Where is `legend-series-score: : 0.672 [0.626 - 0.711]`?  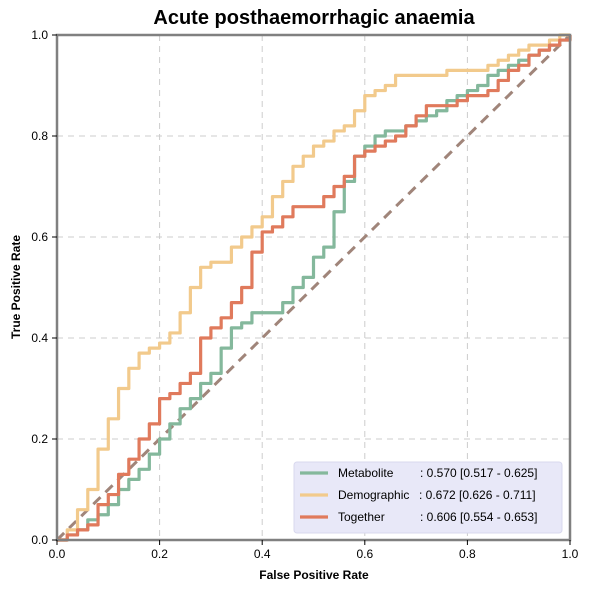
legend-series-score: : 0.672 [0.626 - 0.711] is located at coordinates (477, 495).